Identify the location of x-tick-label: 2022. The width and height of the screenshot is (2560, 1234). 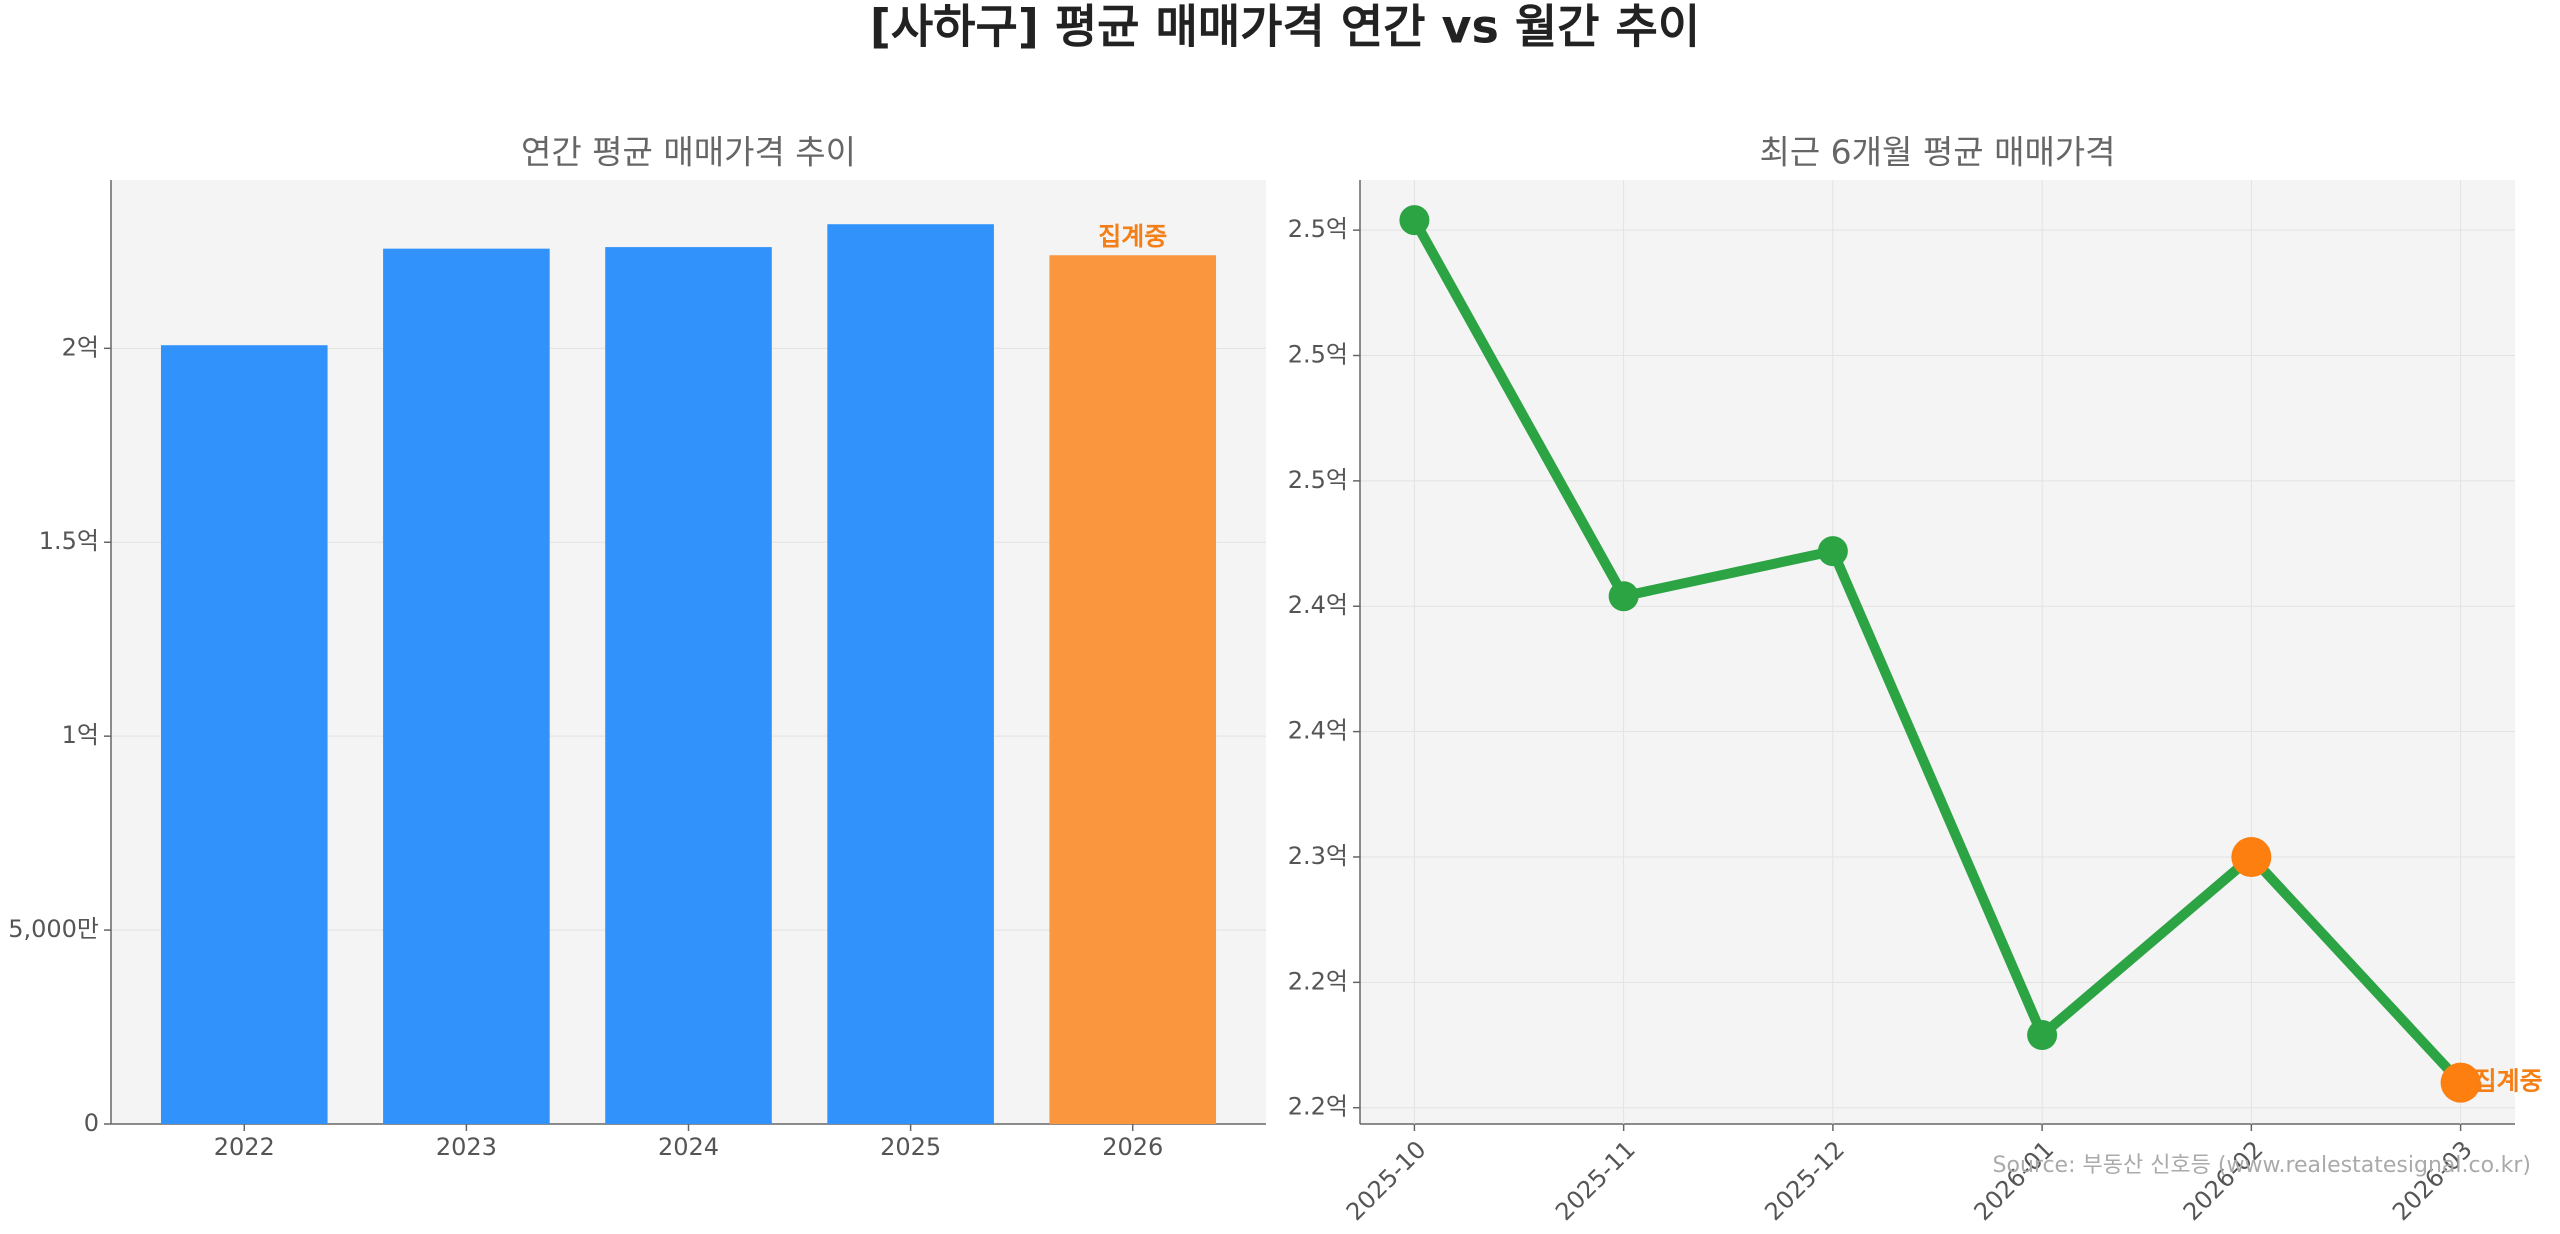
(244, 1147).